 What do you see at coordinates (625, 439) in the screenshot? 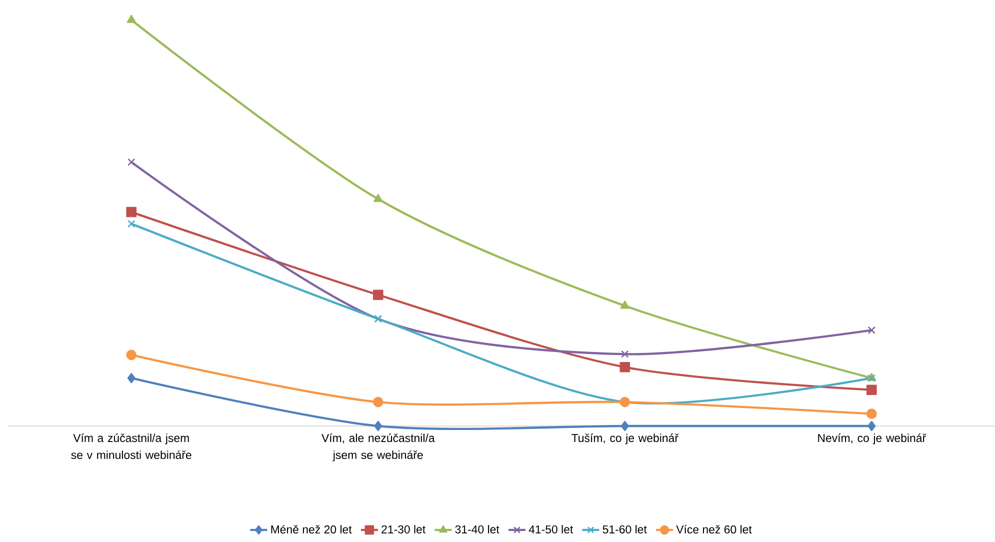
I see `x-tick-label: Tuším, co je webinář` at bounding box center [625, 439].